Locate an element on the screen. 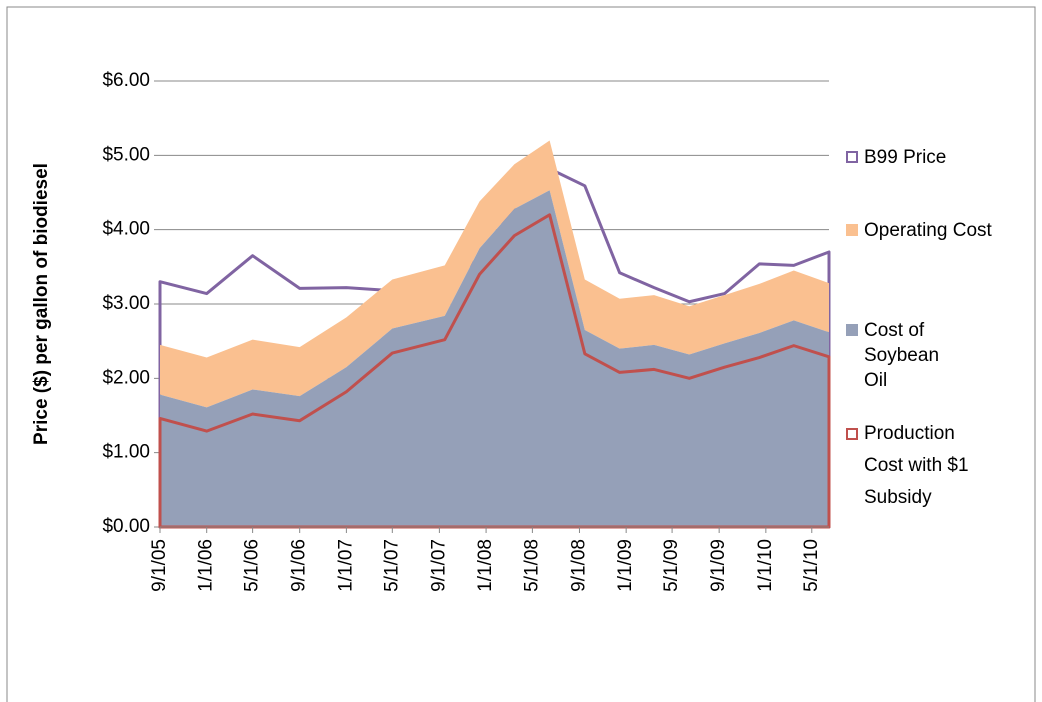 This screenshot has height=702, width=1042. x-tick-label: 9/1/05 is located at coordinates (159, 565).